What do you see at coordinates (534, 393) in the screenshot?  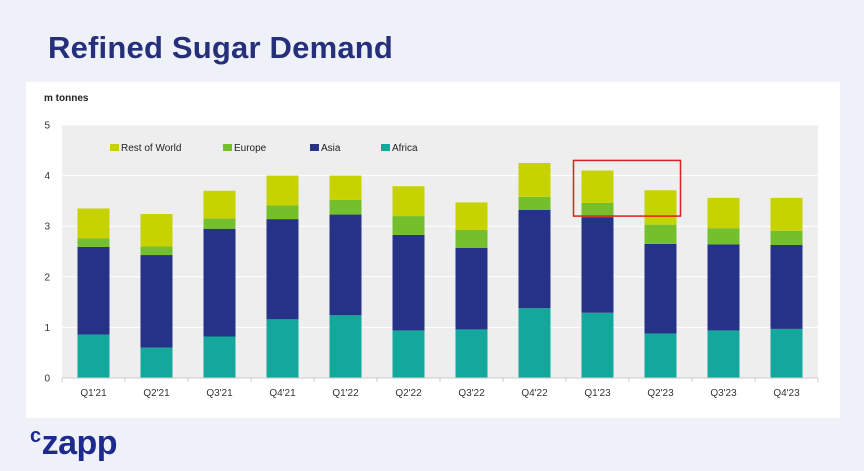 I see `x-tick-label: Q4'22` at bounding box center [534, 393].